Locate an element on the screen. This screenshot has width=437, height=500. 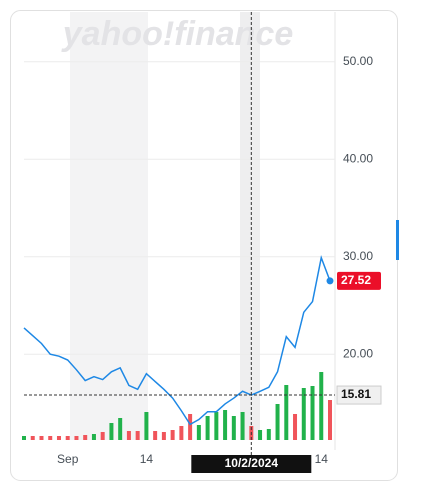
crosshair-tag is located at coordinates (359, 395).